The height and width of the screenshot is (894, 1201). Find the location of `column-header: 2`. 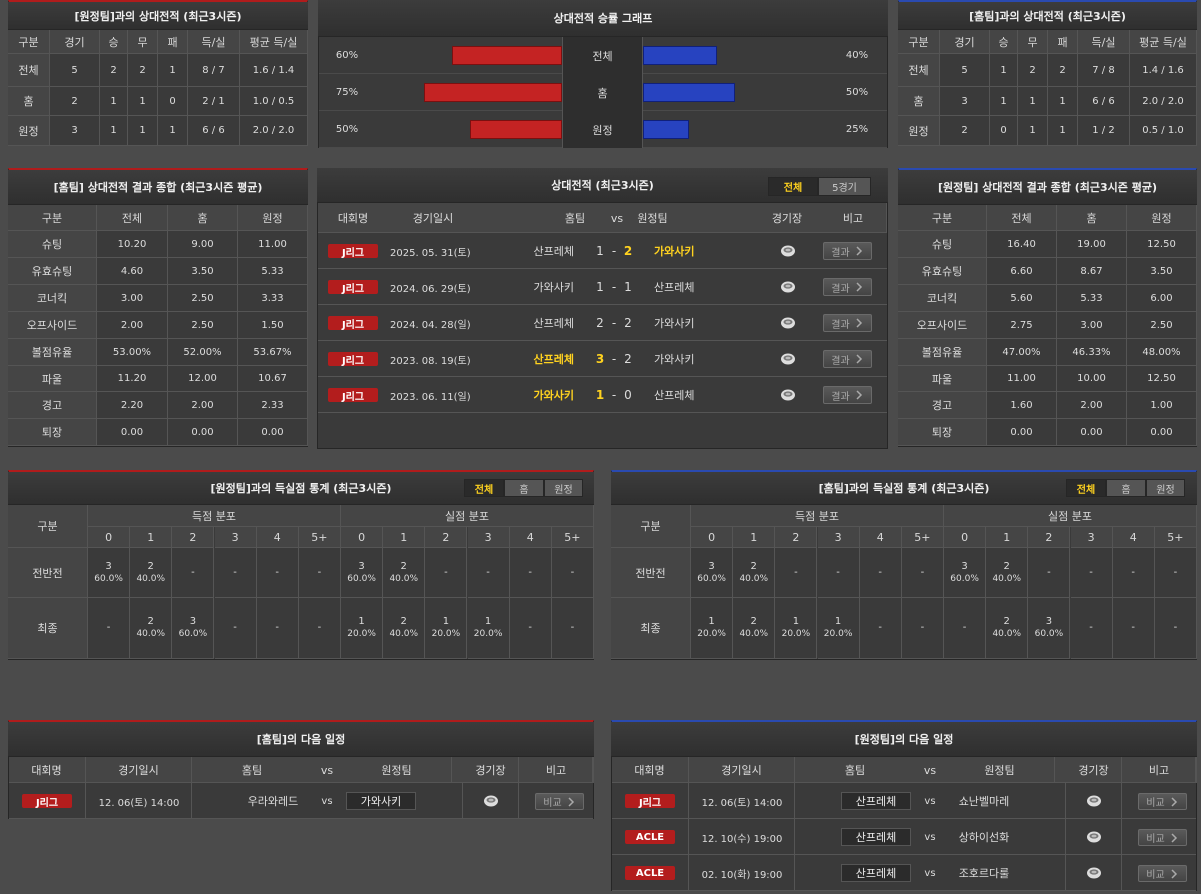

column-header: 2 is located at coordinates (446, 537).